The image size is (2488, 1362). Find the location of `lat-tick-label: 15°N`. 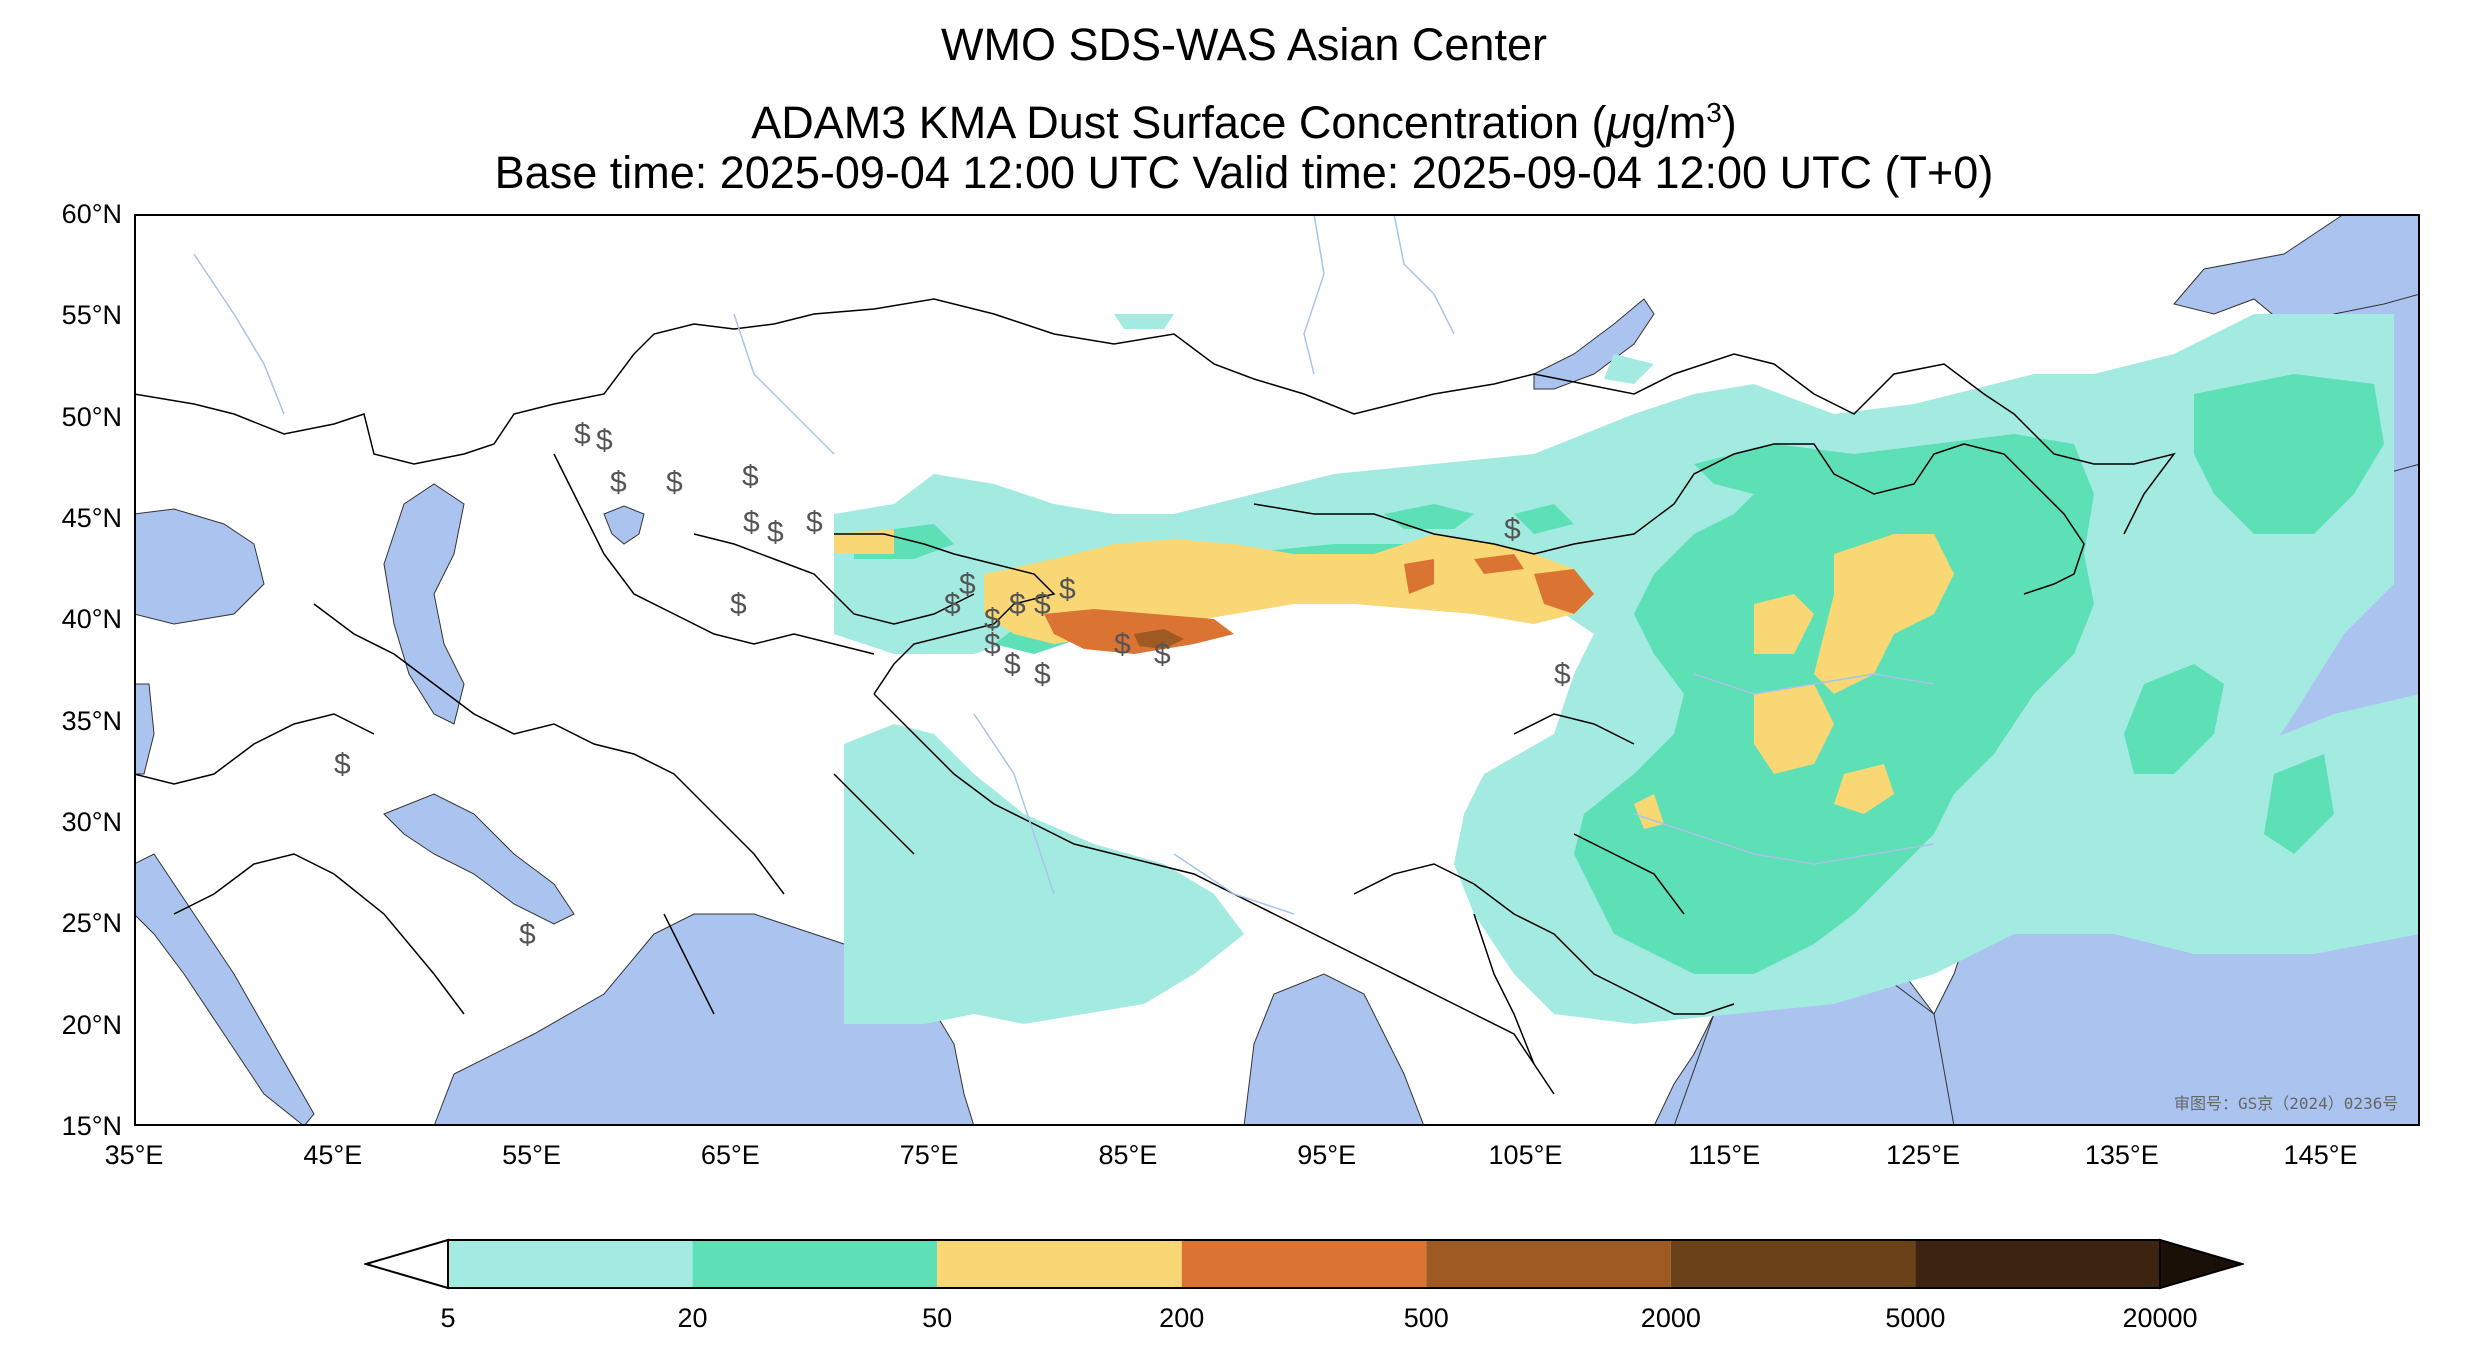

lat-tick-label: 15°N is located at coordinates (91, 1126).